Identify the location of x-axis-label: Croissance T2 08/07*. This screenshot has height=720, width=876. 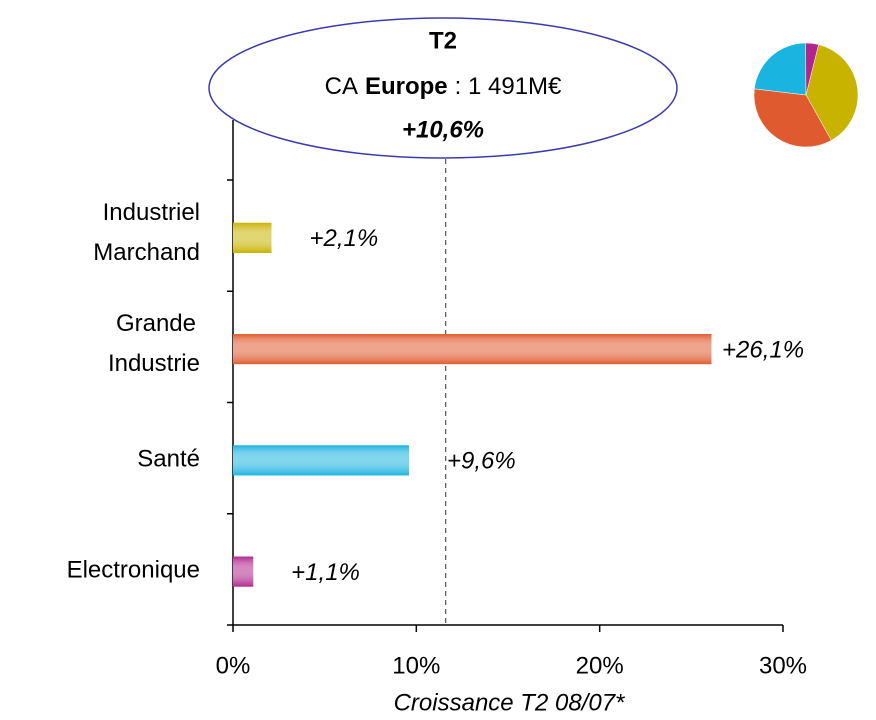
(509, 702).